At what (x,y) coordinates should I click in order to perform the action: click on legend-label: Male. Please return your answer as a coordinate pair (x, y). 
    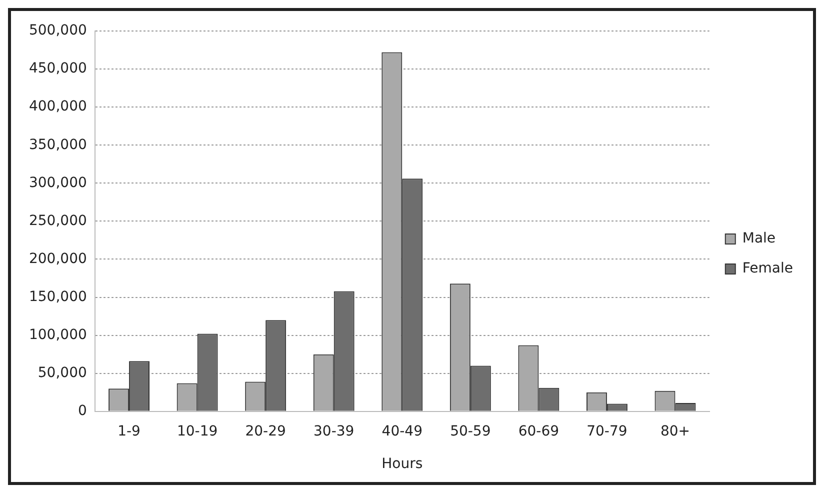
    Looking at the image, I should click on (759, 238).